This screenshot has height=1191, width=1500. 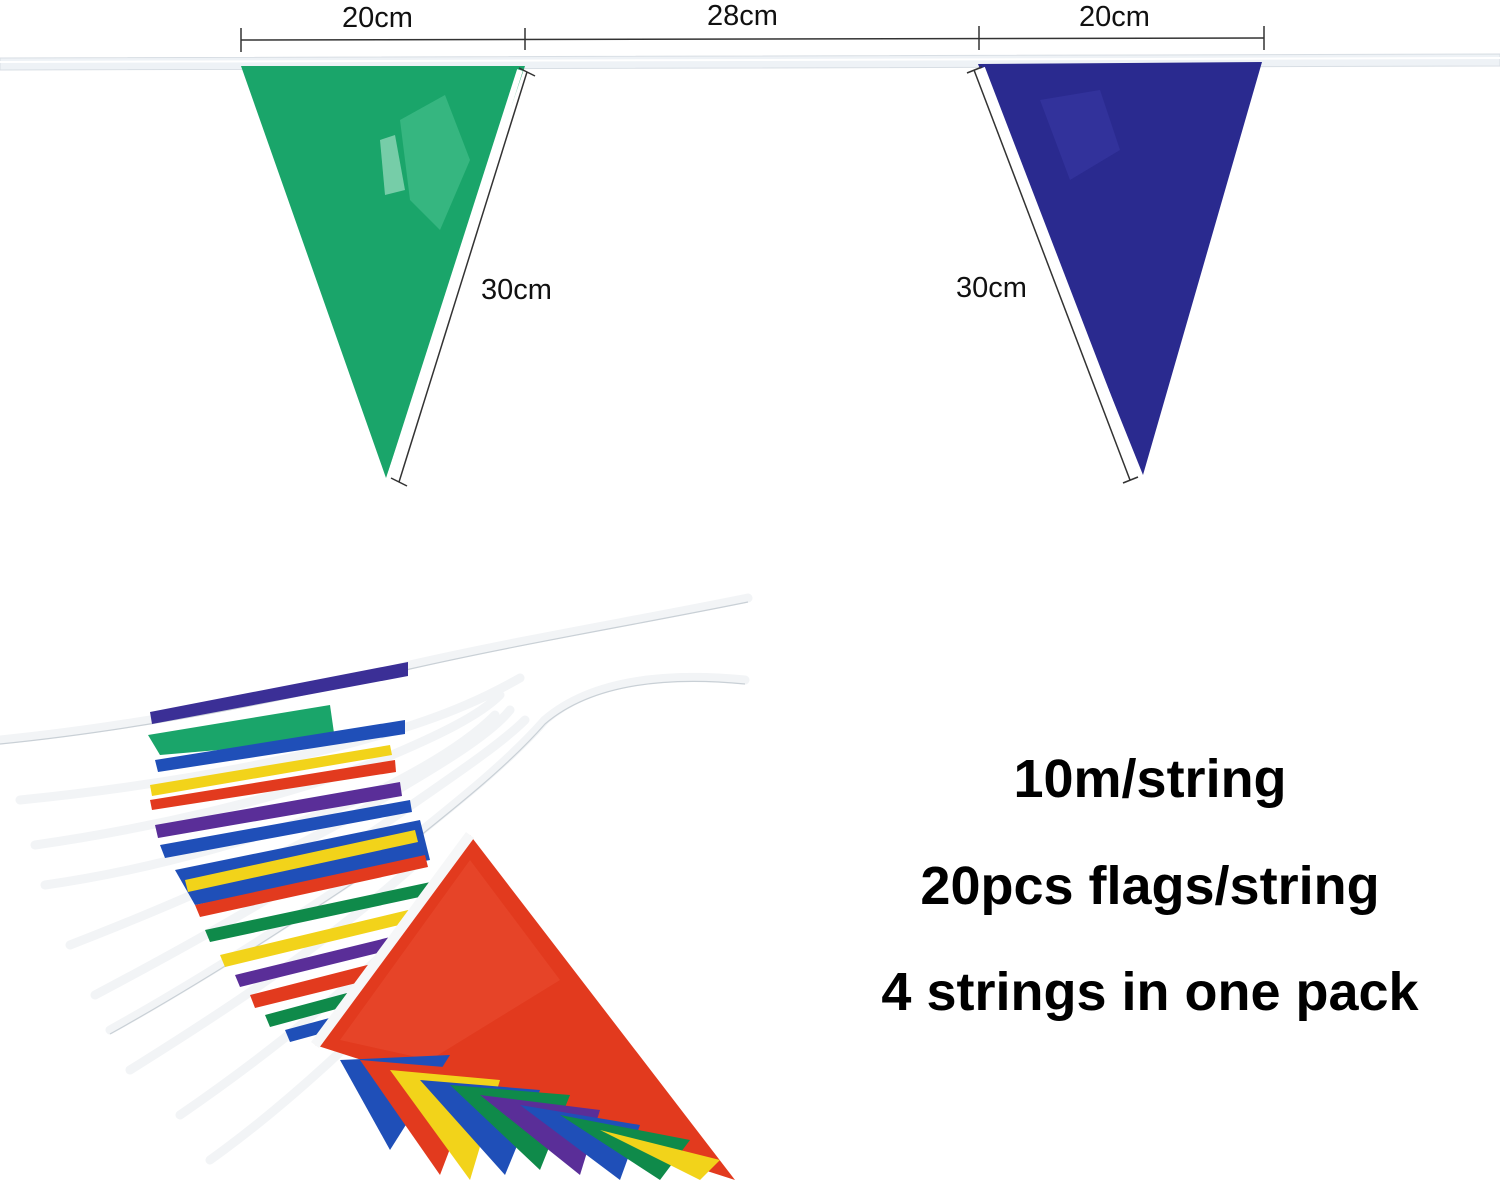 What do you see at coordinates (1150, 886) in the screenshot?
I see `spec-flags-per-string: 20pcs flags/string` at bounding box center [1150, 886].